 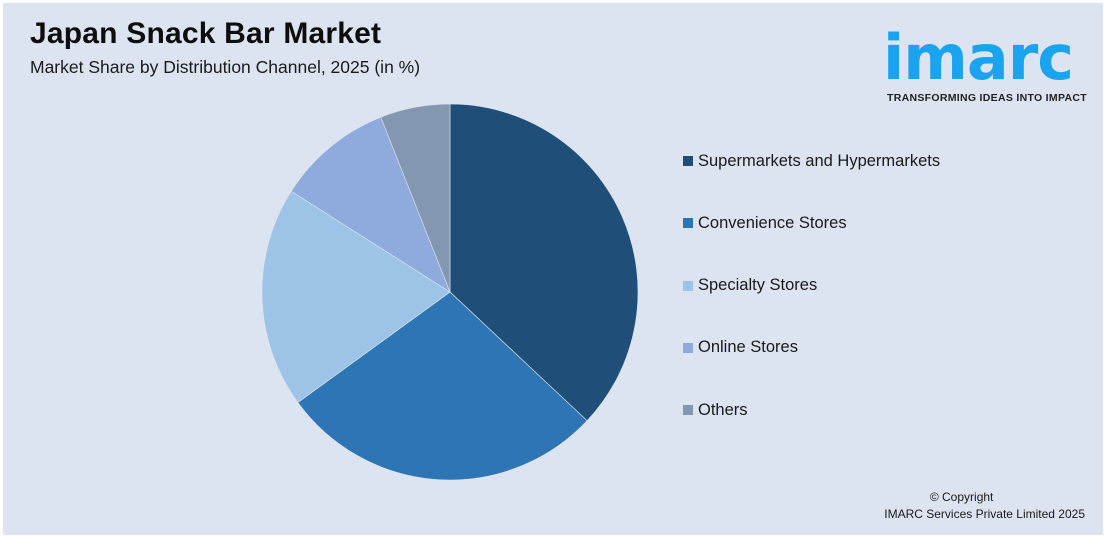 I want to click on imarc-logo: imarc TRANSFORMING IDEAS INTO IMPACT, so click(x=990, y=60).